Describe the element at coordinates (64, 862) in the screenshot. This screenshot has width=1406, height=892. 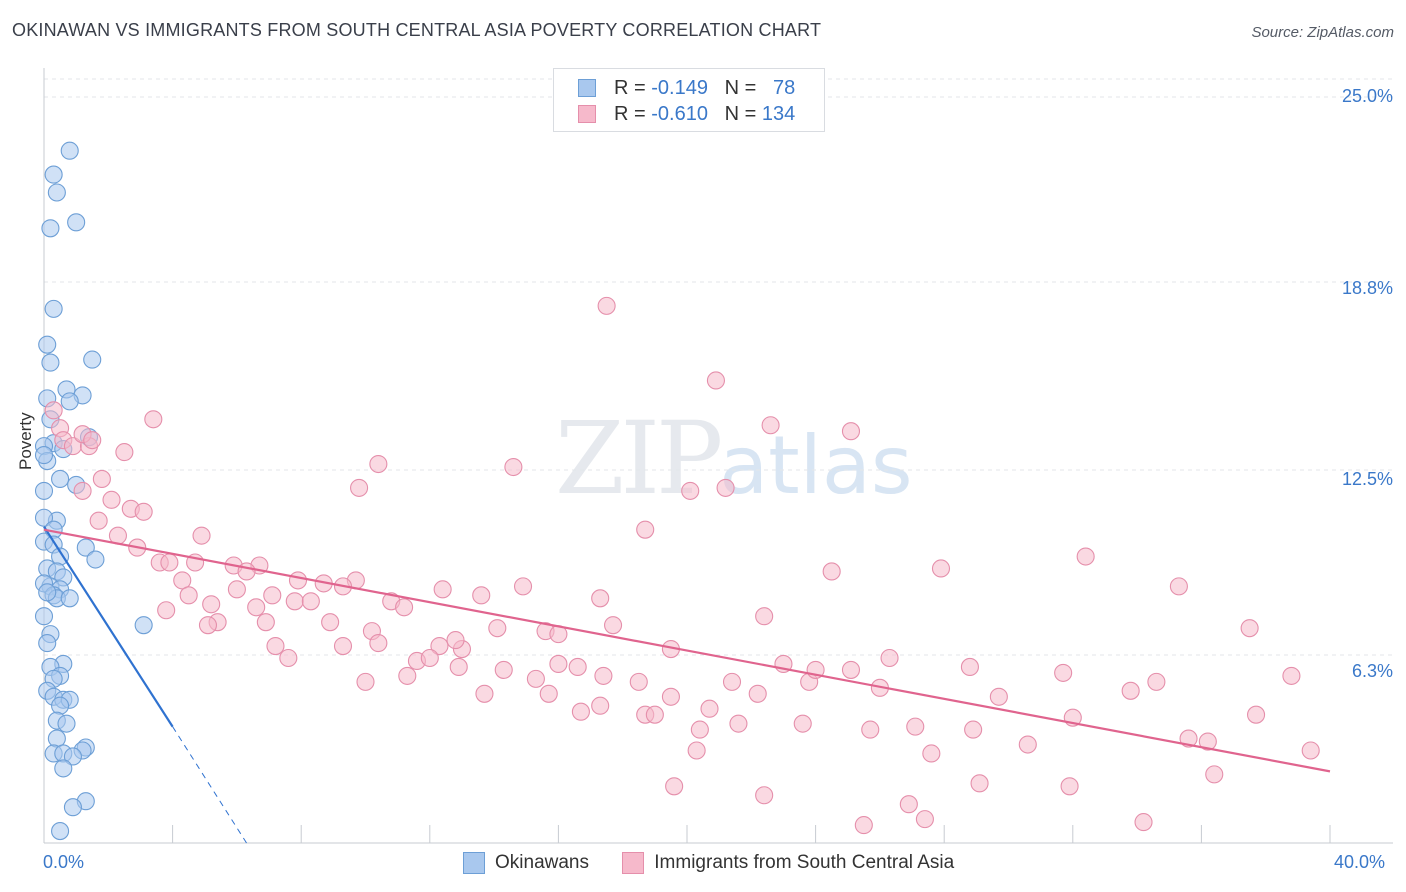
I see `x-axis-min-label: 0.0%` at that location.